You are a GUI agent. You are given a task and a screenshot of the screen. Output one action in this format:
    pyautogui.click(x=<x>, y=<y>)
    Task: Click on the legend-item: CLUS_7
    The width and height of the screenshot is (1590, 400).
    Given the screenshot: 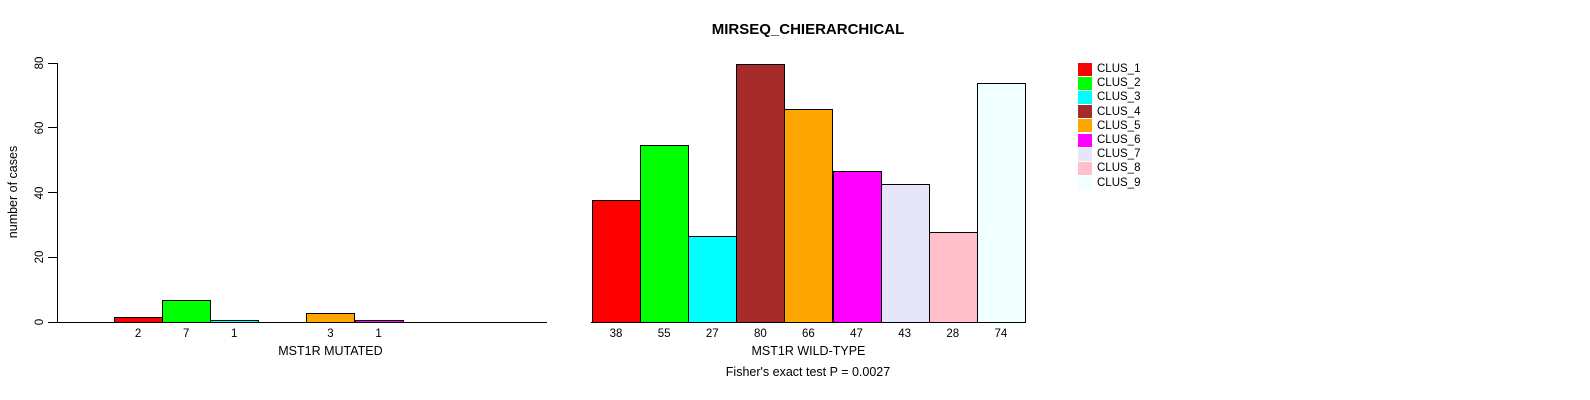 What is the action you would take?
    pyautogui.click(x=1109, y=154)
    